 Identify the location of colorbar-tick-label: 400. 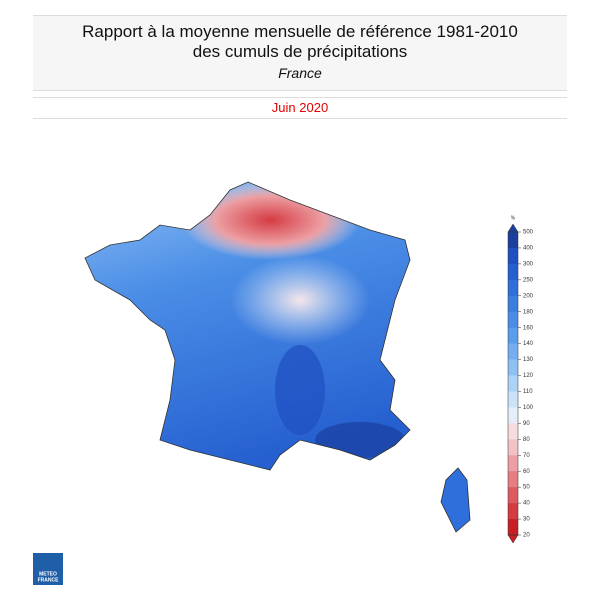
(528, 249).